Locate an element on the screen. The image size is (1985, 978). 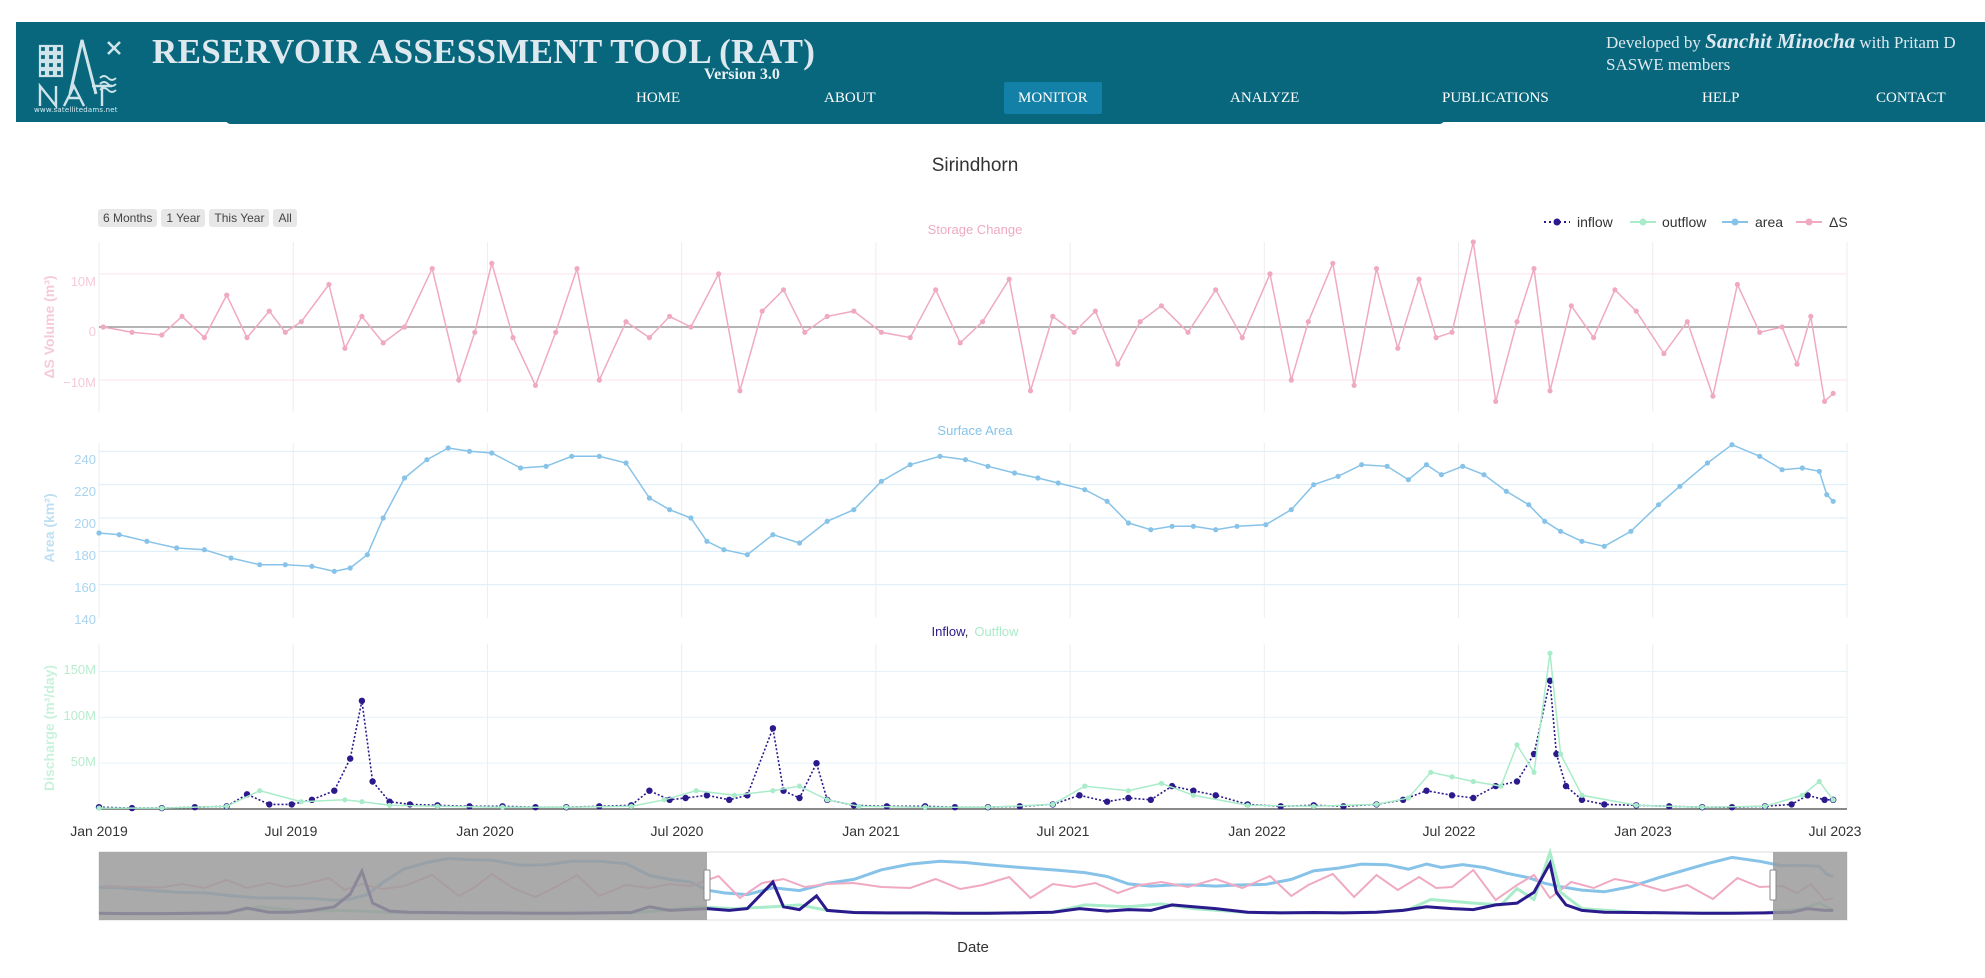
range-this-year-button: This Year is located at coordinates (239, 218).